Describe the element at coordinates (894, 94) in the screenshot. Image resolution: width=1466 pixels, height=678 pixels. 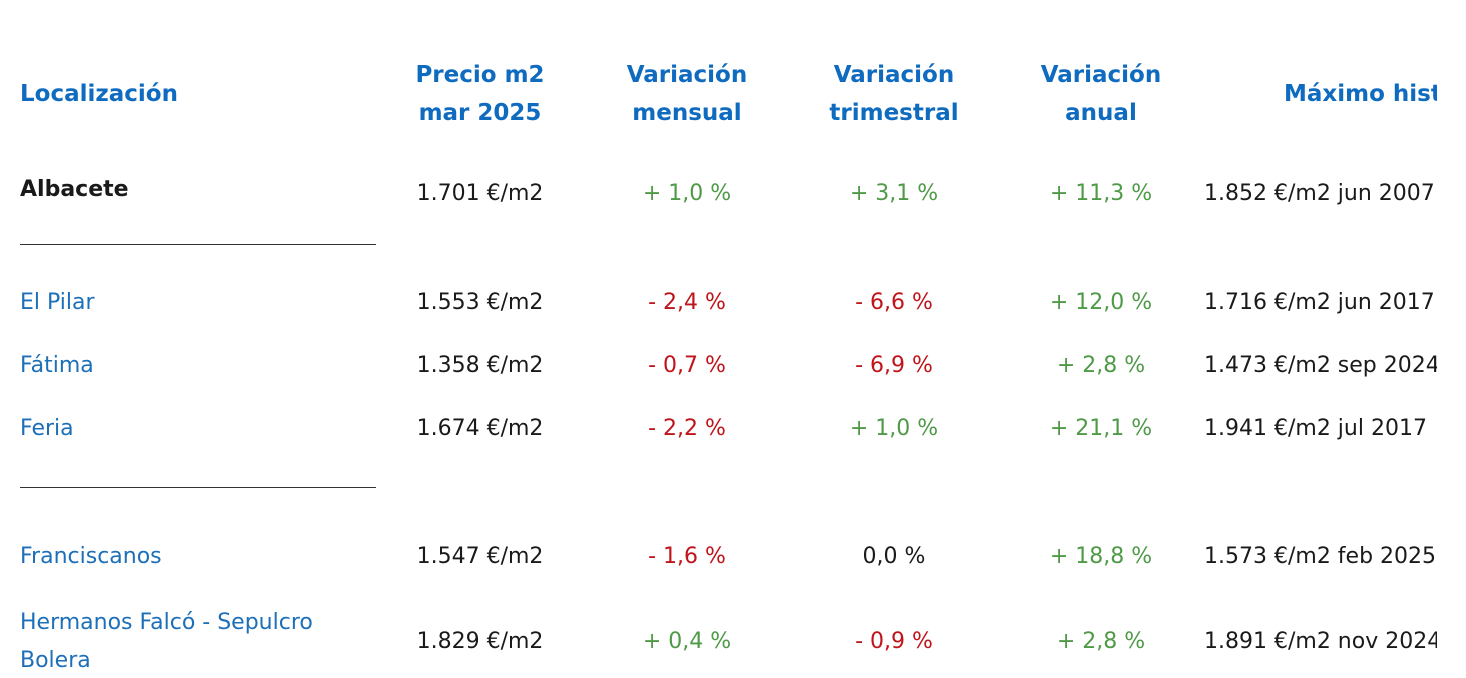
I see `header-variacion-trimestral: Variación trimestral` at that location.